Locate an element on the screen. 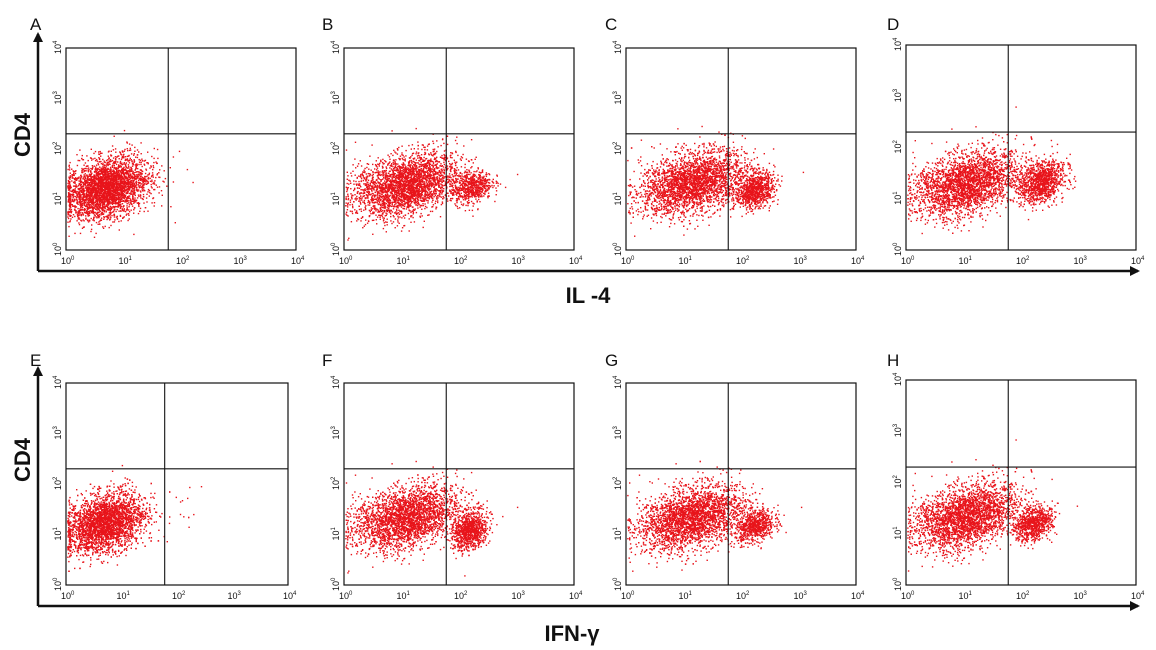  row-2-y-axis-label: CD4 is located at coordinates (22, 459).